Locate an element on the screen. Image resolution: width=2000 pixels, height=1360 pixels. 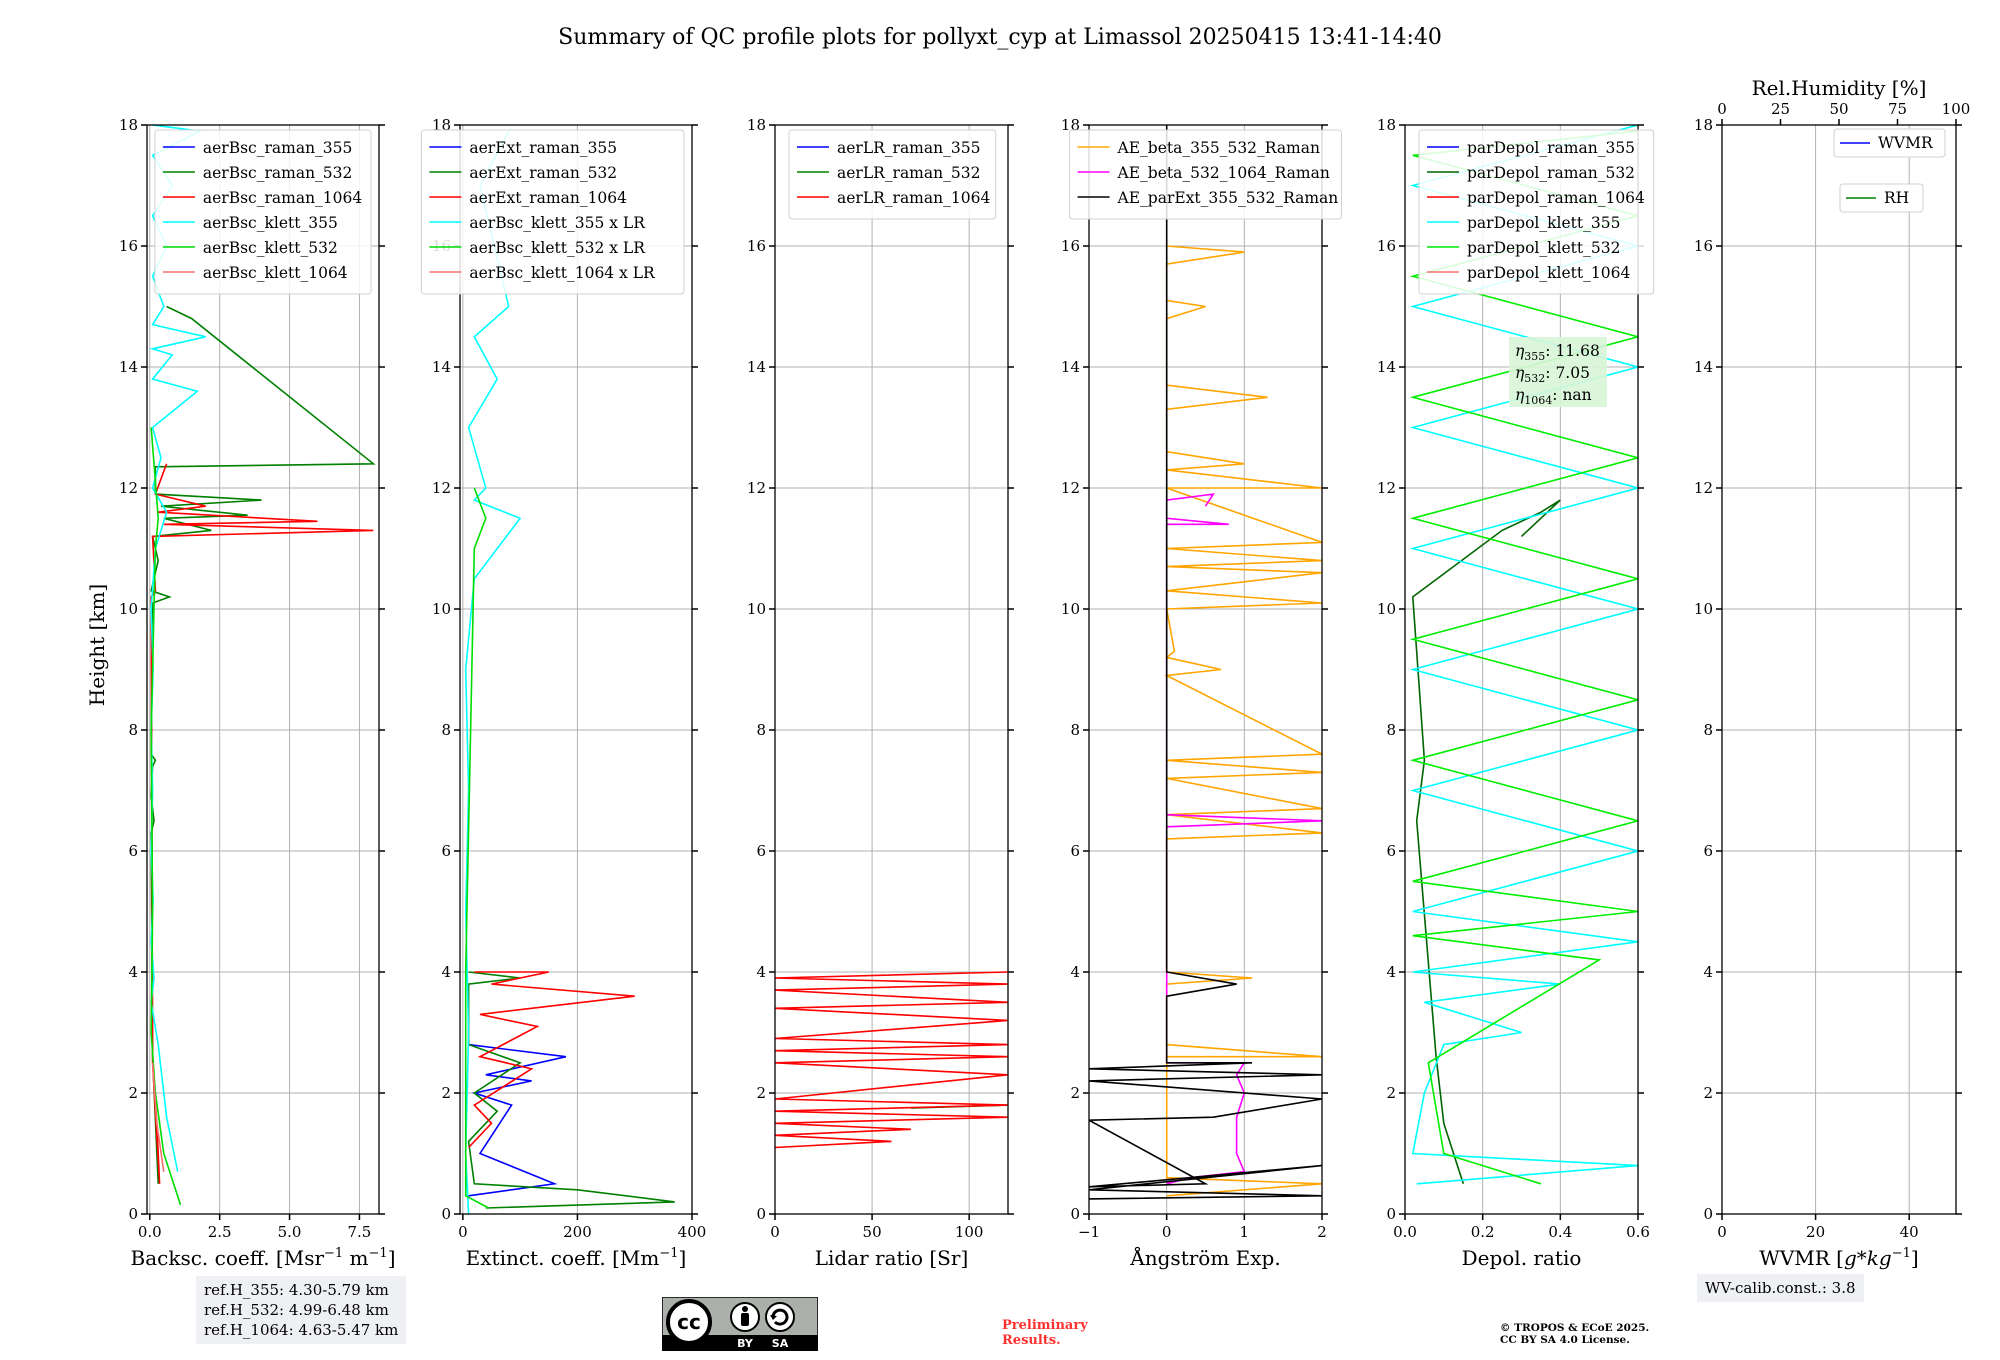
annotation-frame is located at coordinates (1558, 372).